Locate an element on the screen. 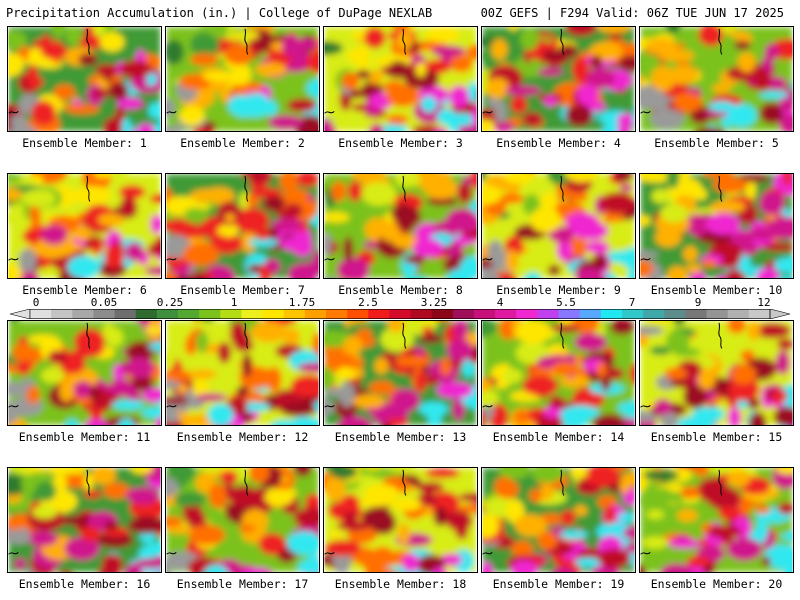  scale-arrow-right is located at coordinates (780, 314).